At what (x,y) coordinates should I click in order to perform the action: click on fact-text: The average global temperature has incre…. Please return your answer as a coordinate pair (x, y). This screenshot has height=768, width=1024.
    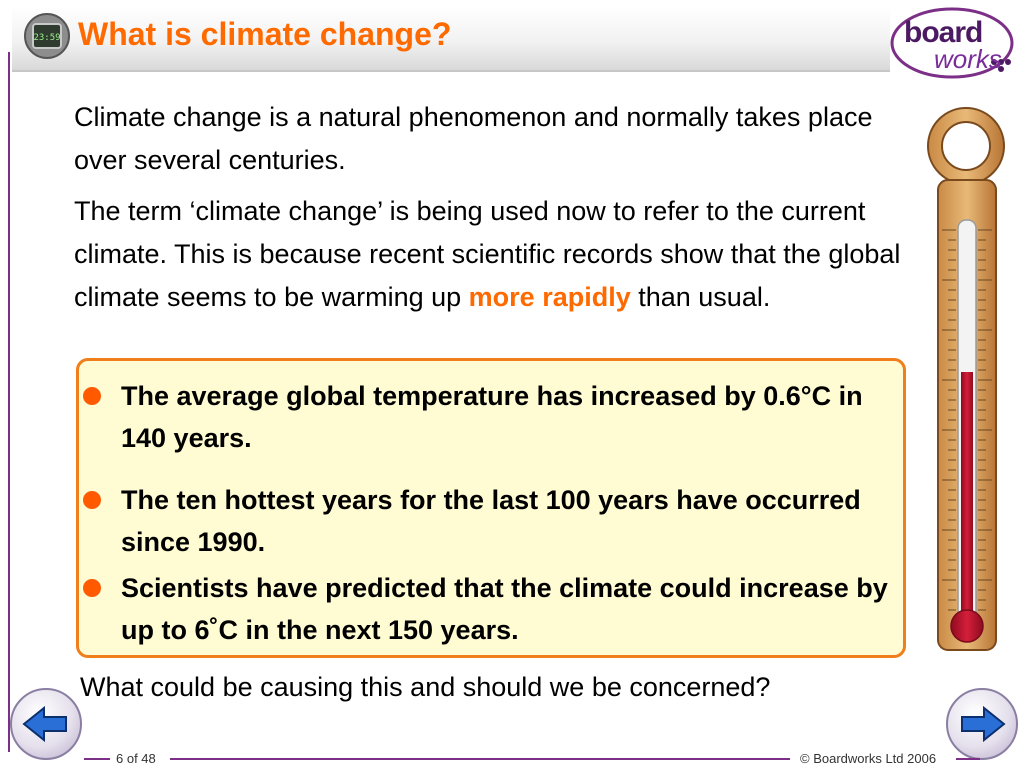
    Looking at the image, I should click on (492, 417).